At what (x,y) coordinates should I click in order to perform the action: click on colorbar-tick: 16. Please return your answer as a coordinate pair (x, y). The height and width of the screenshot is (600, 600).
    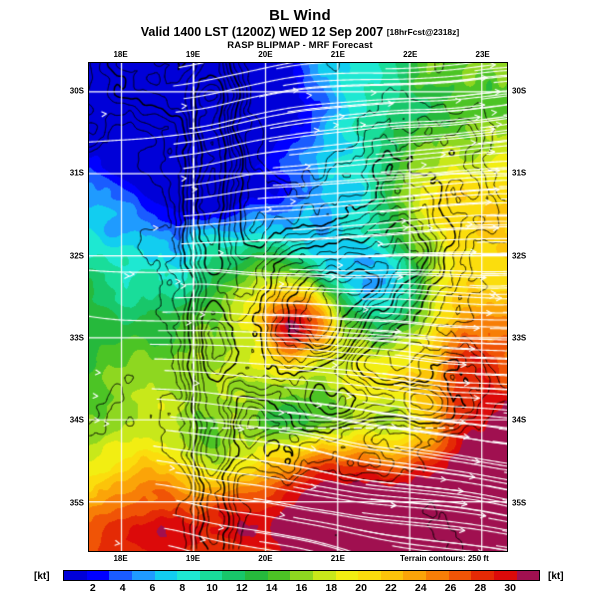
    Looking at the image, I should click on (301, 588).